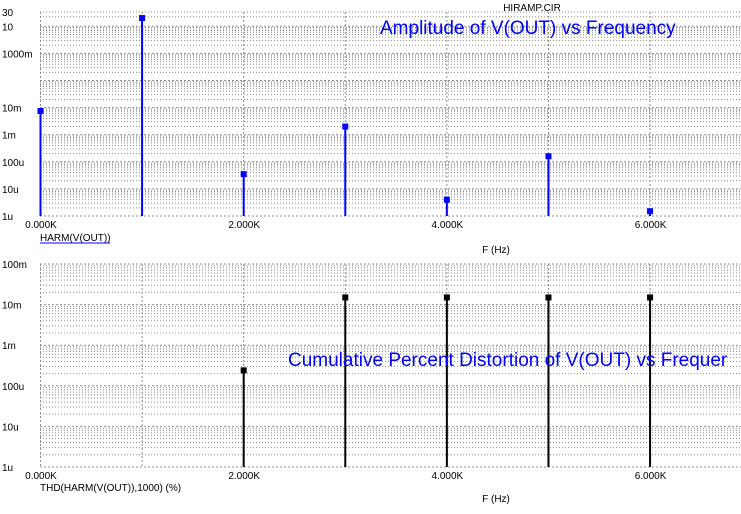  I want to click on y-tick-label: 10, so click(8, 27).